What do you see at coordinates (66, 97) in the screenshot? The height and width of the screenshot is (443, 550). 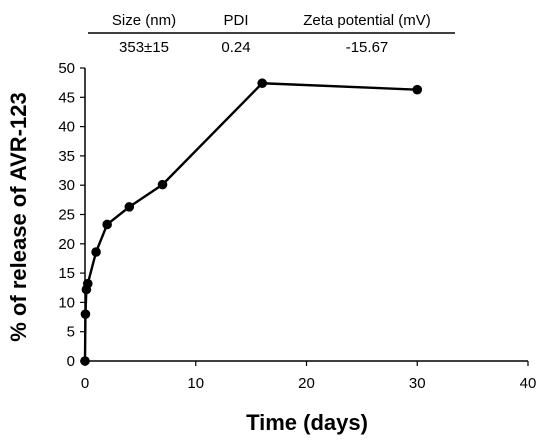 I see `y-tick-label: 45` at bounding box center [66, 97].